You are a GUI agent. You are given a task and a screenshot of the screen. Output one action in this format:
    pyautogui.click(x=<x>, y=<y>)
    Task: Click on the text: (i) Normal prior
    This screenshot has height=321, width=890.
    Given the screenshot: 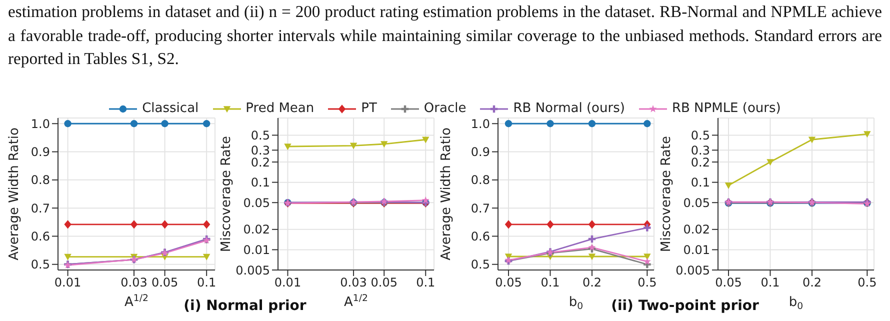 What is the action you would take?
    pyautogui.click(x=245, y=306)
    